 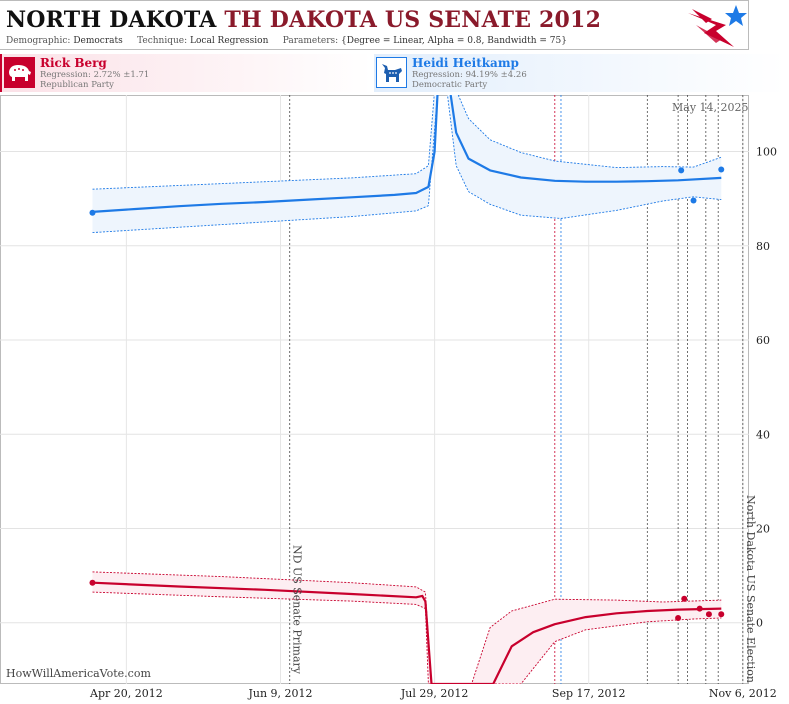 I want to click on event-label: North Dakota US Senate Election, so click(x=750, y=589).